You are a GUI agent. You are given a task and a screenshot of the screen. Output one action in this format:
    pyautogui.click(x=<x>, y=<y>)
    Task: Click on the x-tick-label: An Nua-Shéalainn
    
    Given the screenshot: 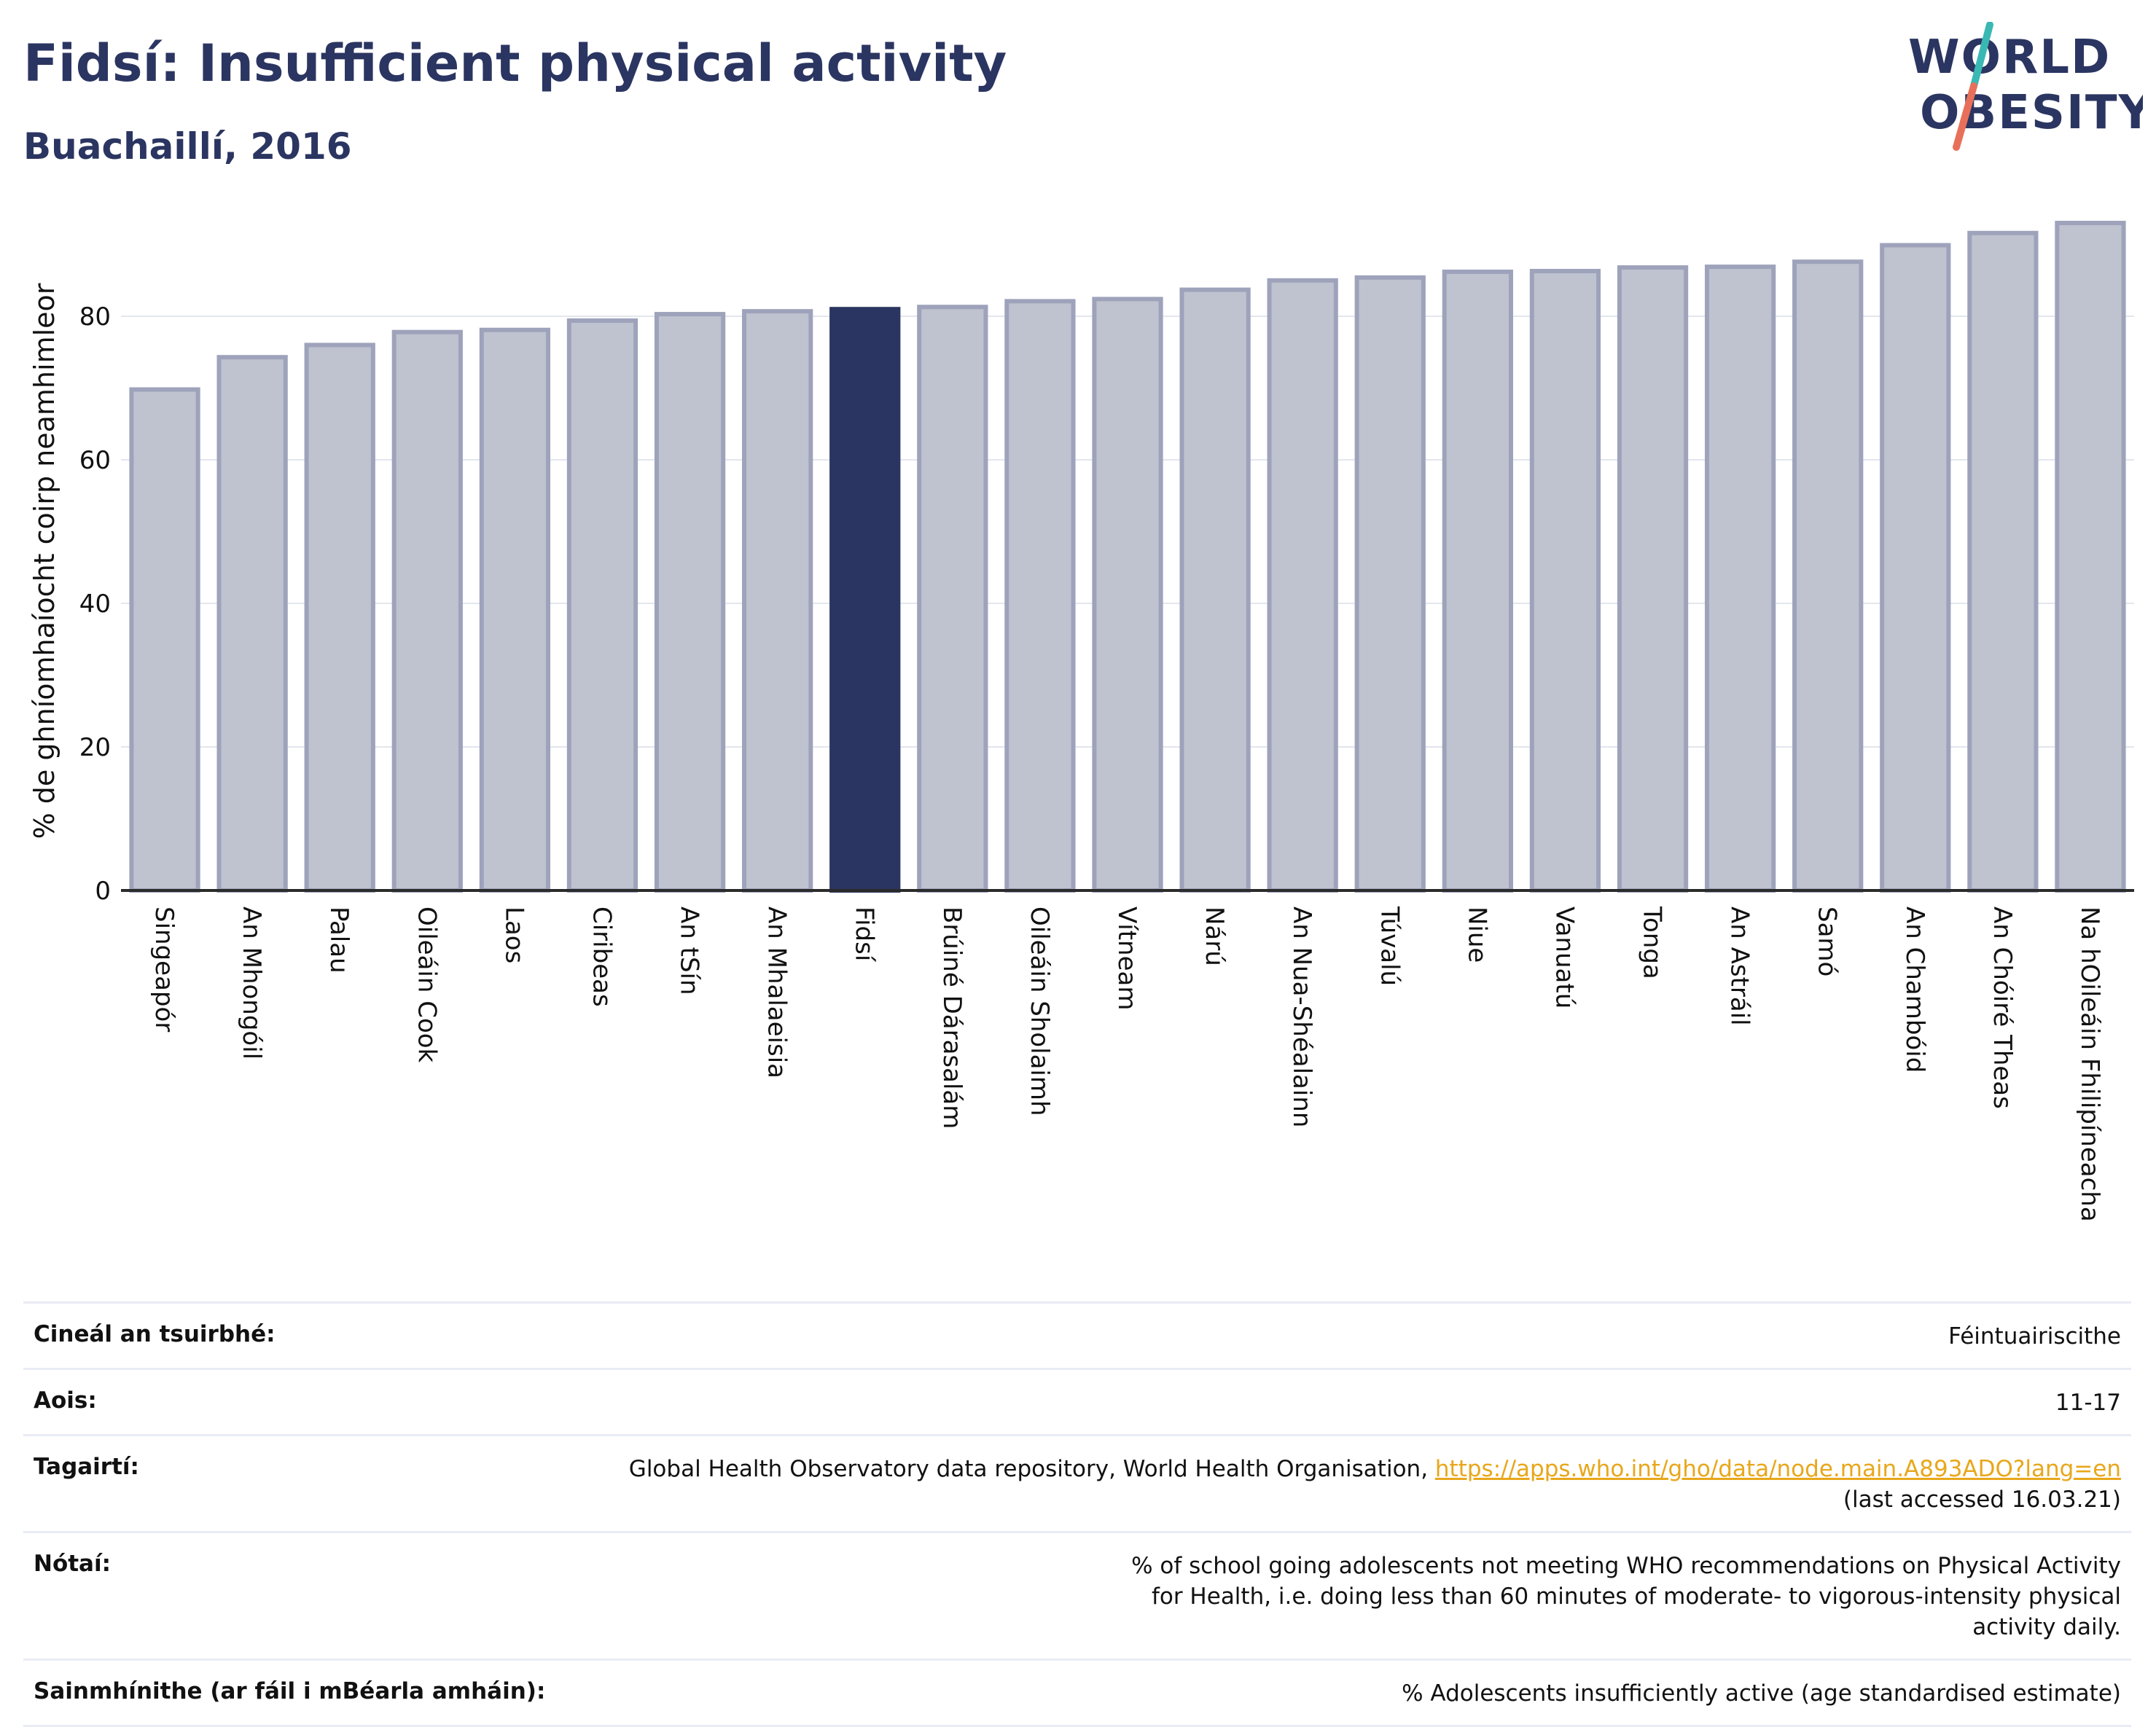 What is the action you would take?
    pyautogui.click(x=1301, y=1016)
    